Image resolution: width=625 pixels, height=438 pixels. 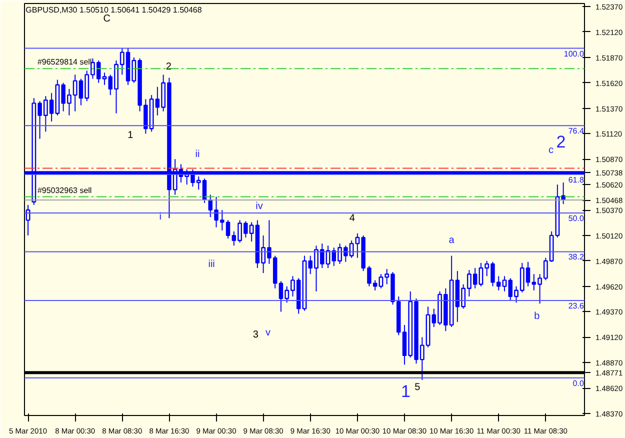 I want to click on annotation: 23.6, so click(x=576, y=306).